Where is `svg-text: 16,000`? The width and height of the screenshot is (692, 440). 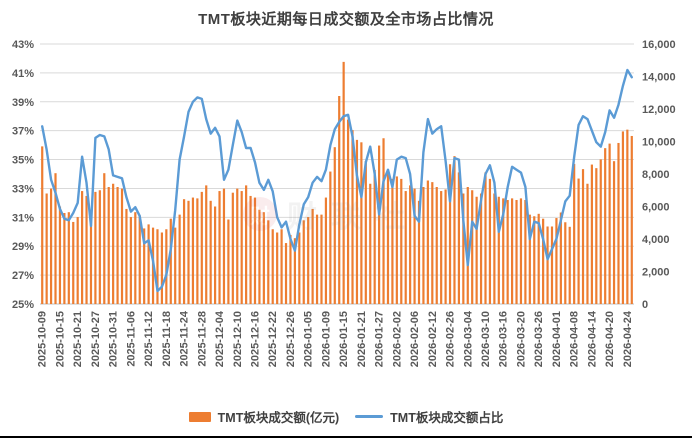 svg-text: 16,000 is located at coordinates (659, 45).